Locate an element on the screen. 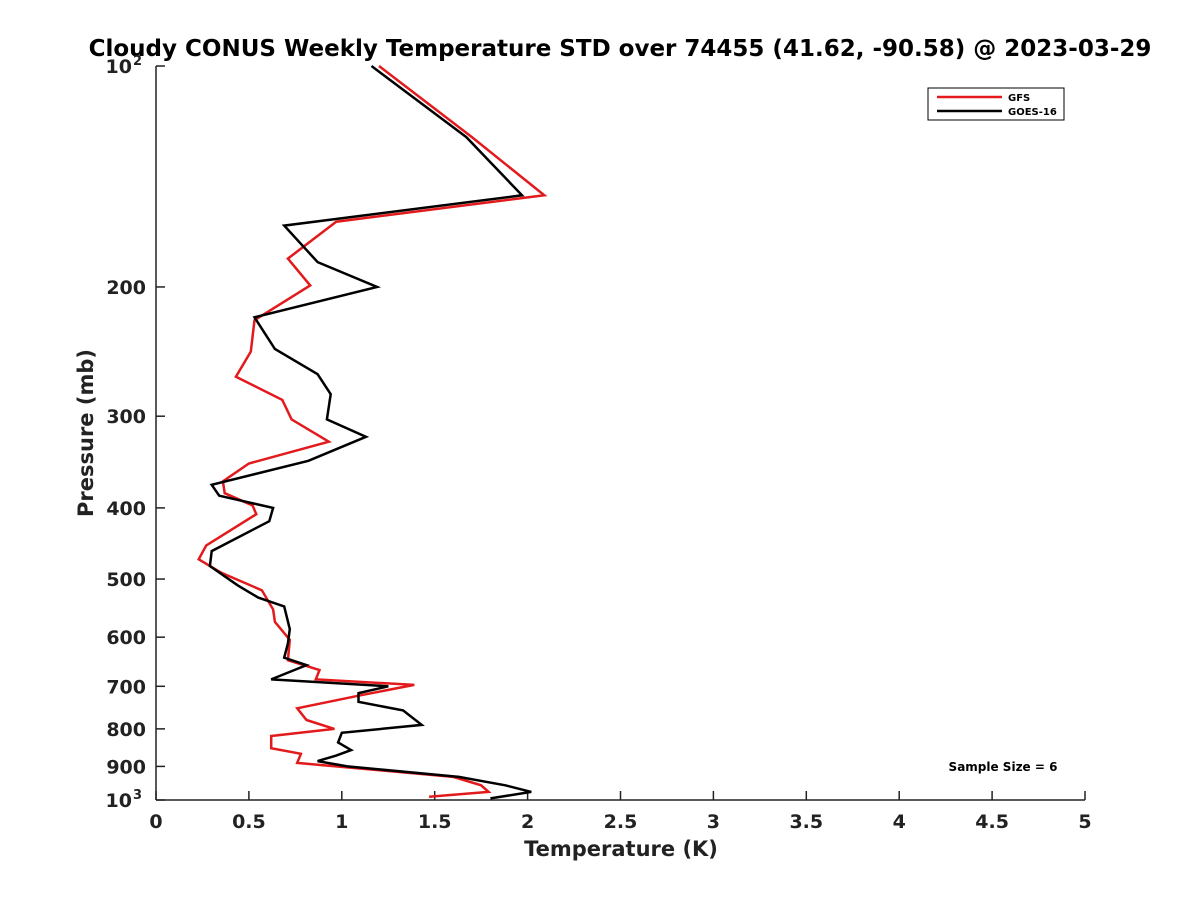 This screenshot has width=1200, height=900. y-tick-label: 800 is located at coordinates (126, 730).